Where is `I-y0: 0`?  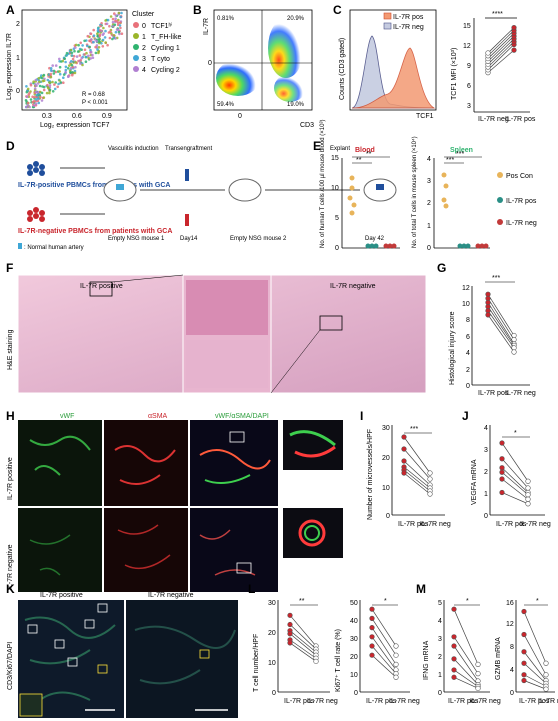
I-y0: 0 is located at coordinates (388, 516).